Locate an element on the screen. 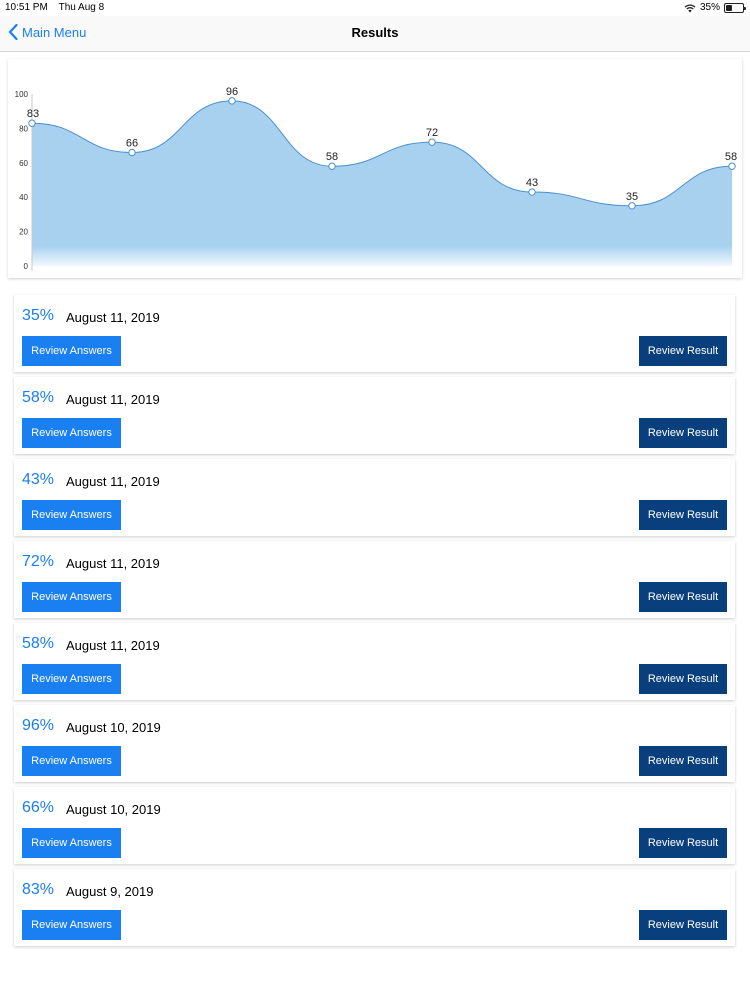  result-date: August 9, 2019 is located at coordinates (110, 891).